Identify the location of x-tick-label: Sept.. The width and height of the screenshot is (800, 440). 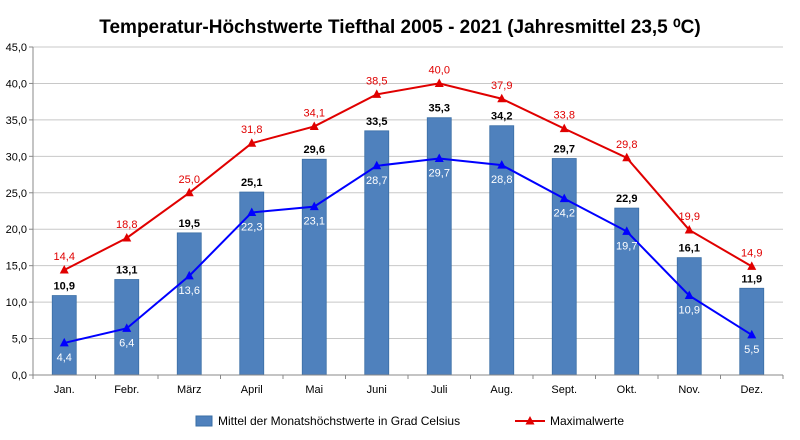
(564, 390).